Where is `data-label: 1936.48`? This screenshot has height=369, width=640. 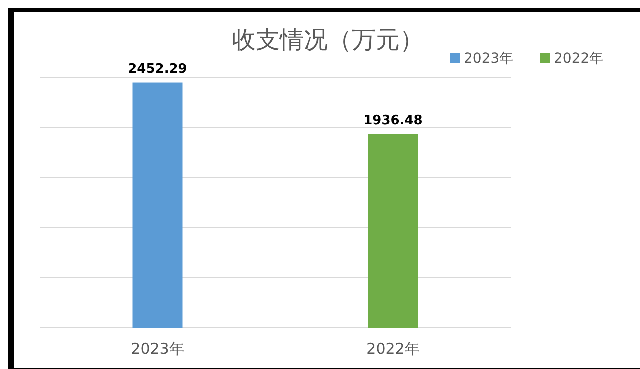 data-label: 1936.48 is located at coordinates (393, 120).